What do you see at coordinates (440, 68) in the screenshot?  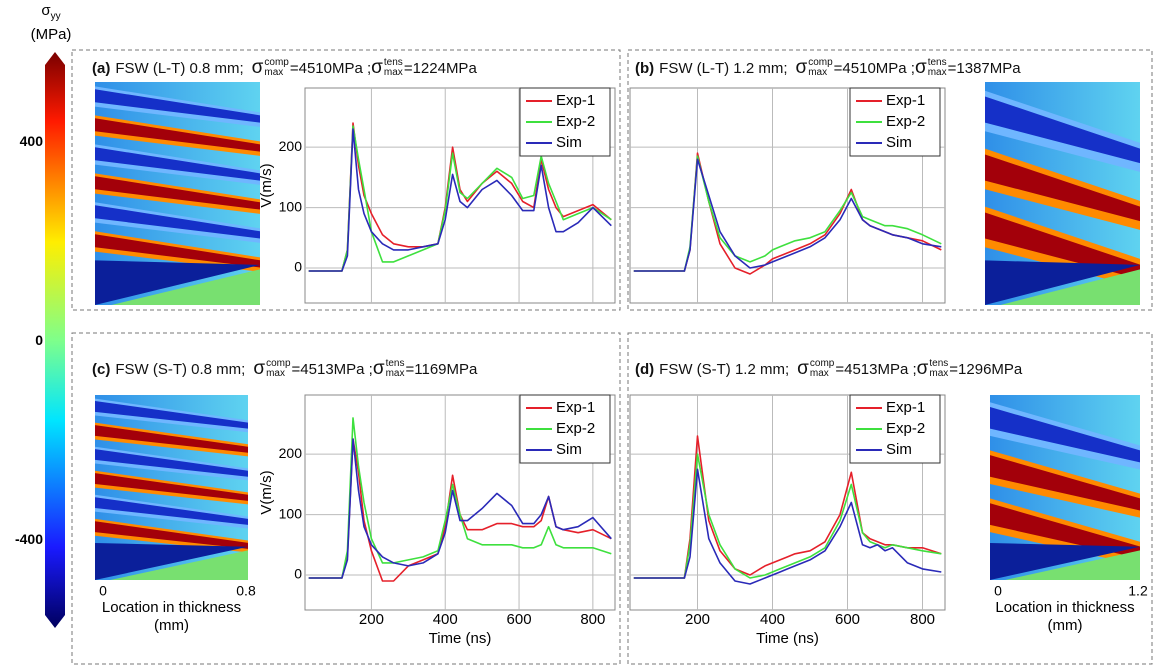 I see `stress-value: =1224MPa` at bounding box center [440, 68].